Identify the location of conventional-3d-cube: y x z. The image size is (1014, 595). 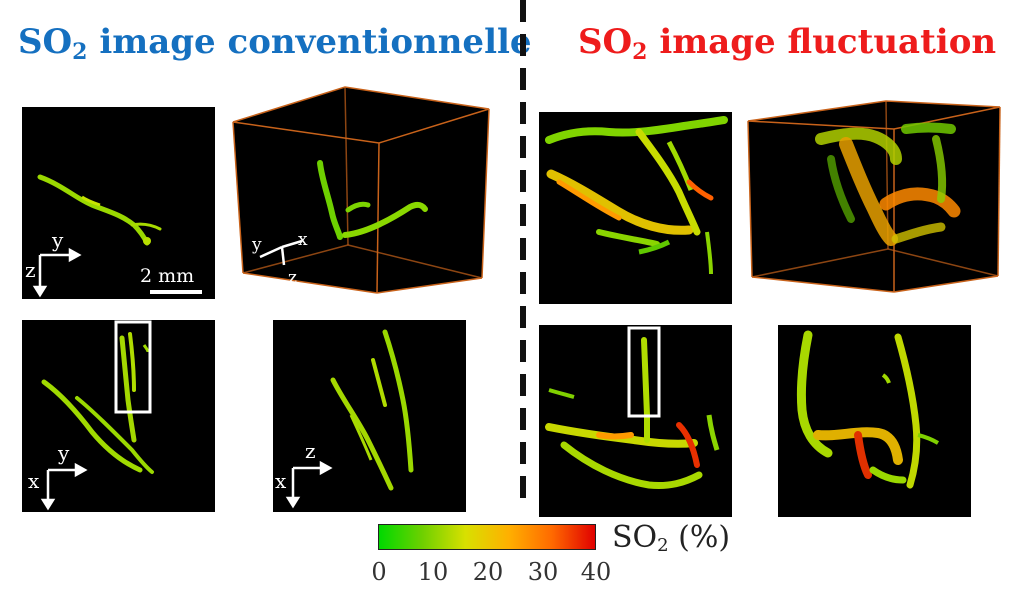
(361, 190).